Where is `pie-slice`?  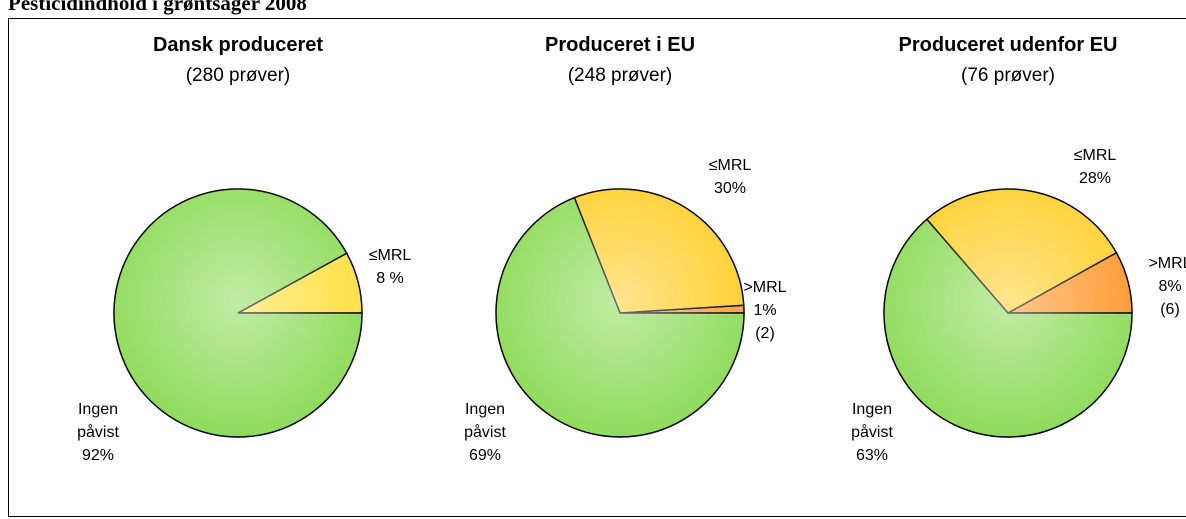 pie-slice is located at coordinates (238, 313).